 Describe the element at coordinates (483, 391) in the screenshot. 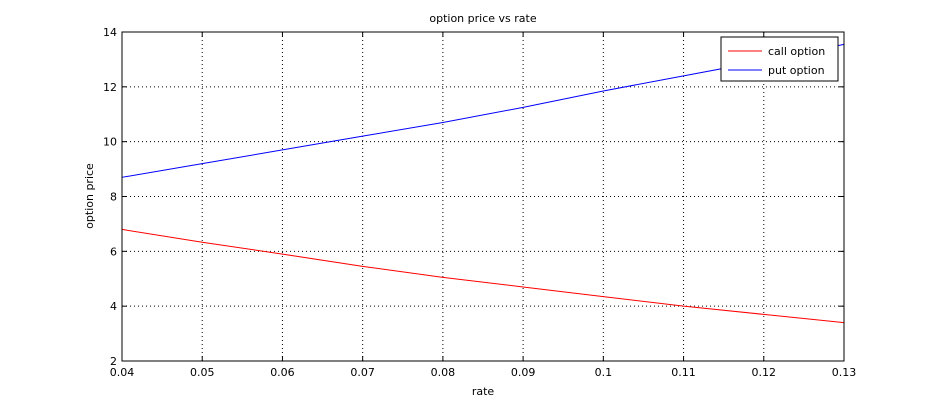

I see `x-axis-label: rate` at that location.